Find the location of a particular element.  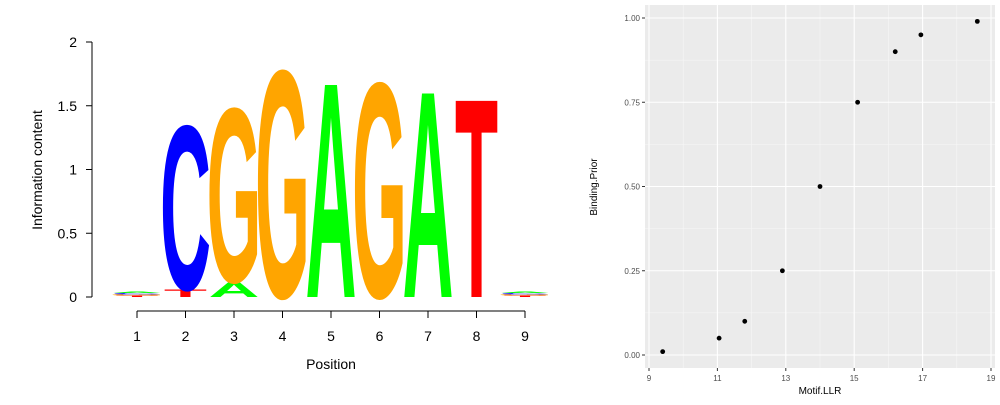

logo-y-ticks: 0 0.5 1 1.5 2 is located at coordinates (75, 169).